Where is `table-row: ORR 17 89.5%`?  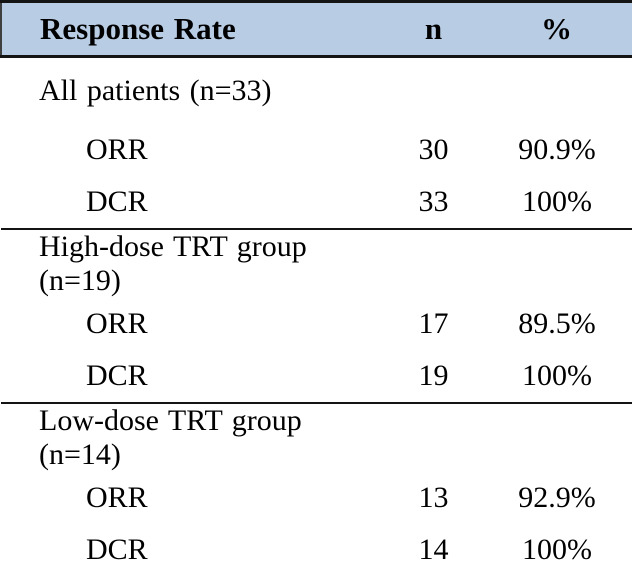
table-row: ORR 17 89.5% is located at coordinates (316, 324).